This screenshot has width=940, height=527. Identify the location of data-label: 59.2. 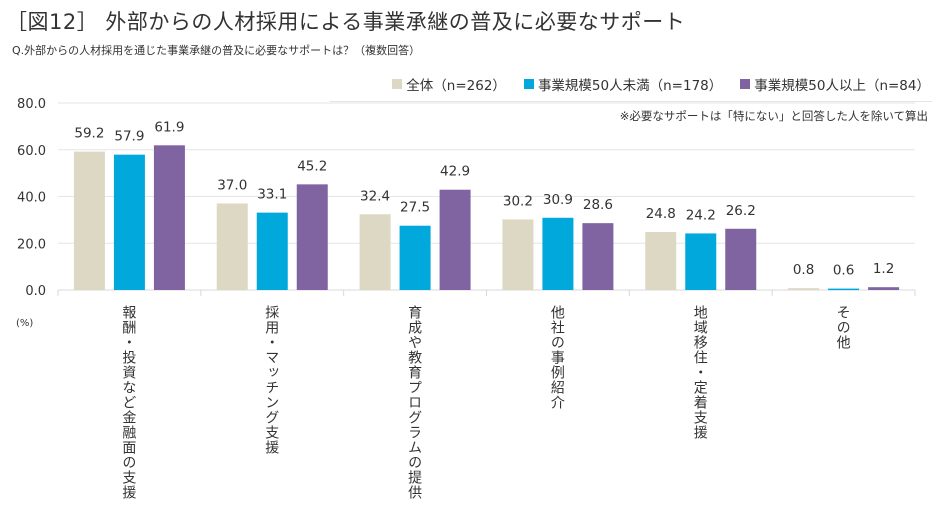
(89, 134).